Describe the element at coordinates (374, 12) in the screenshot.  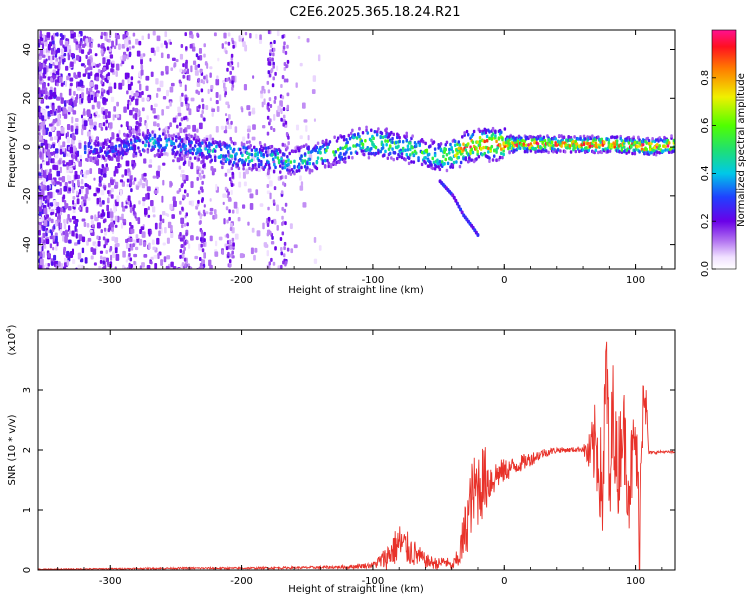
I see `page-title: C2E6.2025.365.18.24.R21` at that location.